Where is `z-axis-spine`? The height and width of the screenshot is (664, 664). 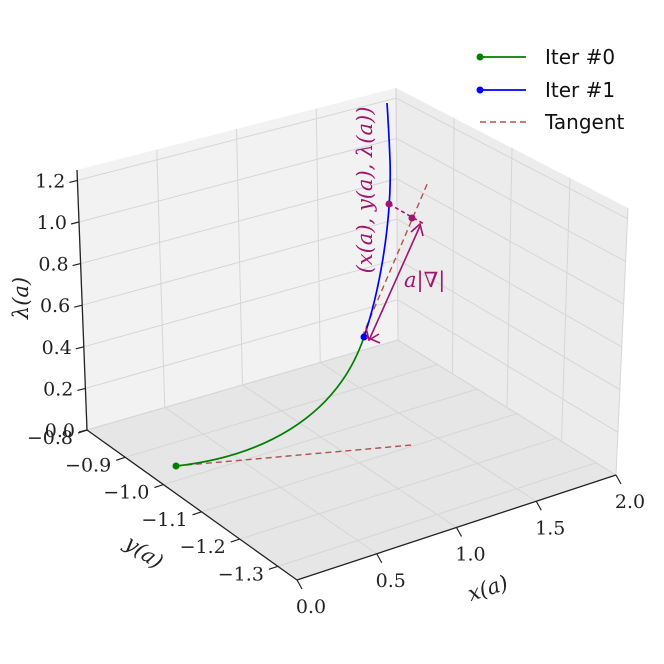 z-axis-spine is located at coordinates (82, 300).